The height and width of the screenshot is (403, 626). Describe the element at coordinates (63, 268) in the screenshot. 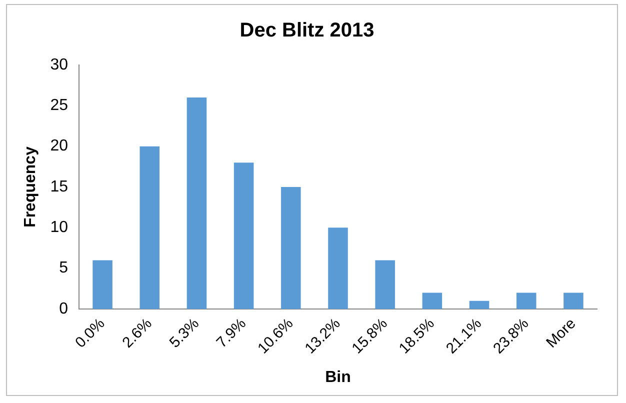

I see `y-tick-label: 5` at that location.